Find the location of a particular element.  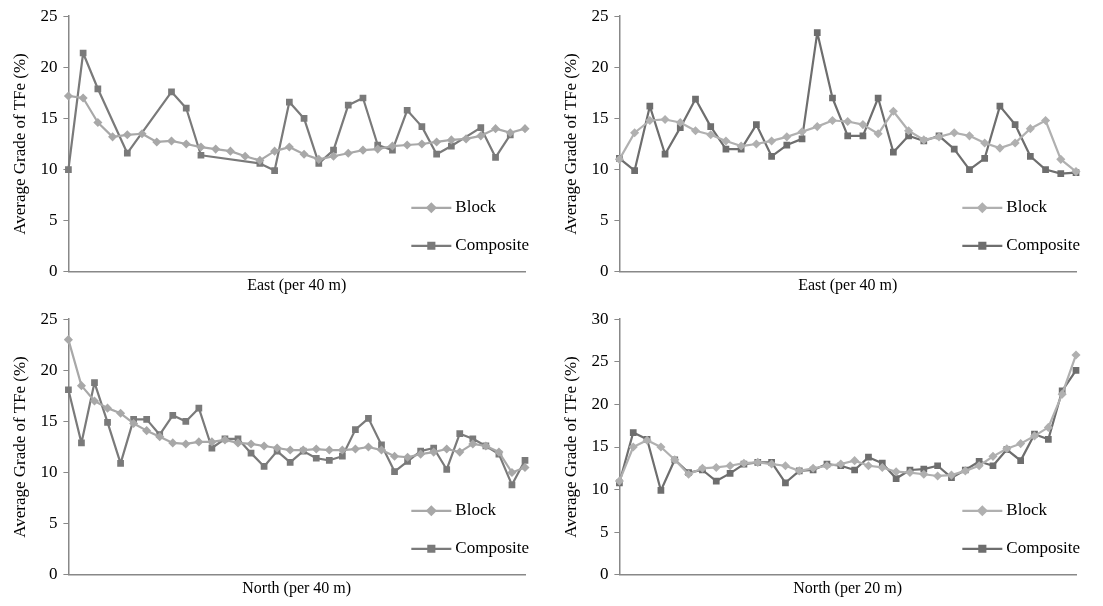

x-axis-title: North (per 40 m) is located at coordinates (297, 587).